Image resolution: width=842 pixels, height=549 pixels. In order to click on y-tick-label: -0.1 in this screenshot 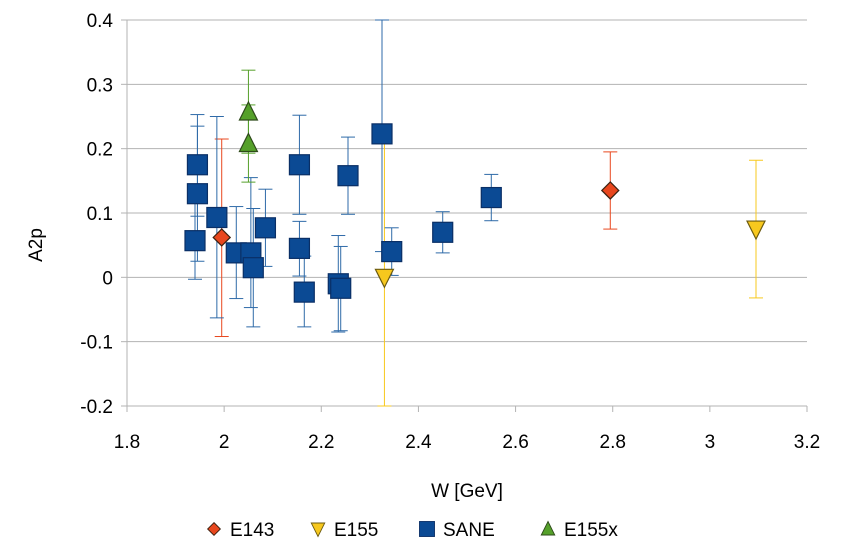, I will do `click(96, 343)`.